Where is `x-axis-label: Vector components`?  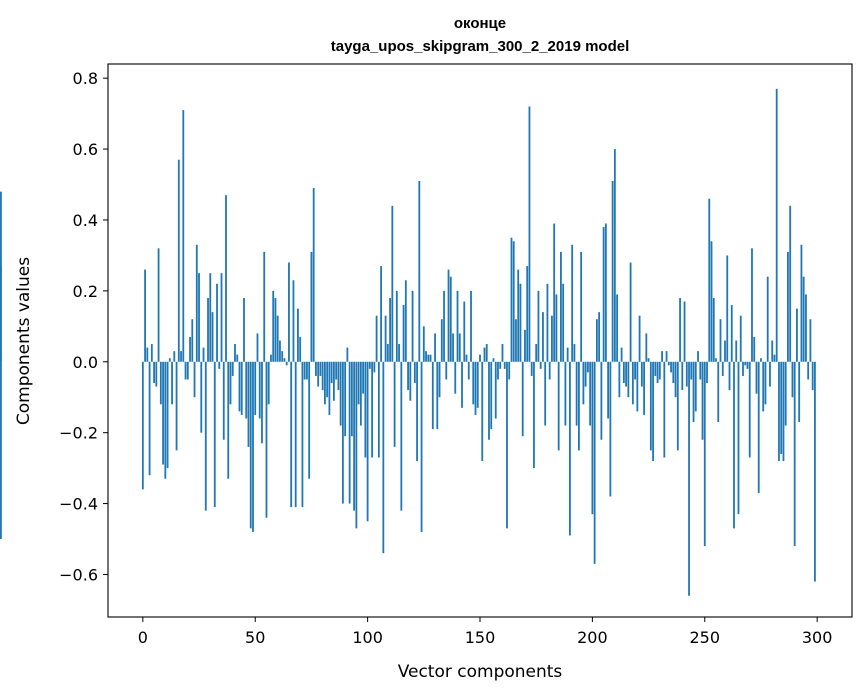 x-axis-label: Vector components is located at coordinates (480, 672).